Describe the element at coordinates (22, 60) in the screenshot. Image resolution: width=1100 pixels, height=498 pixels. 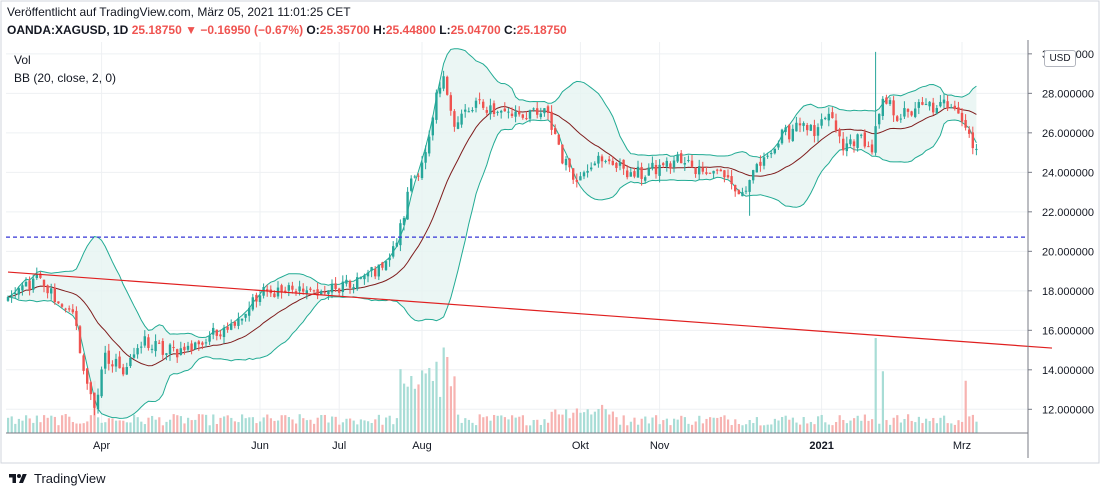
I see `indicator-vol: Vol` at that location.